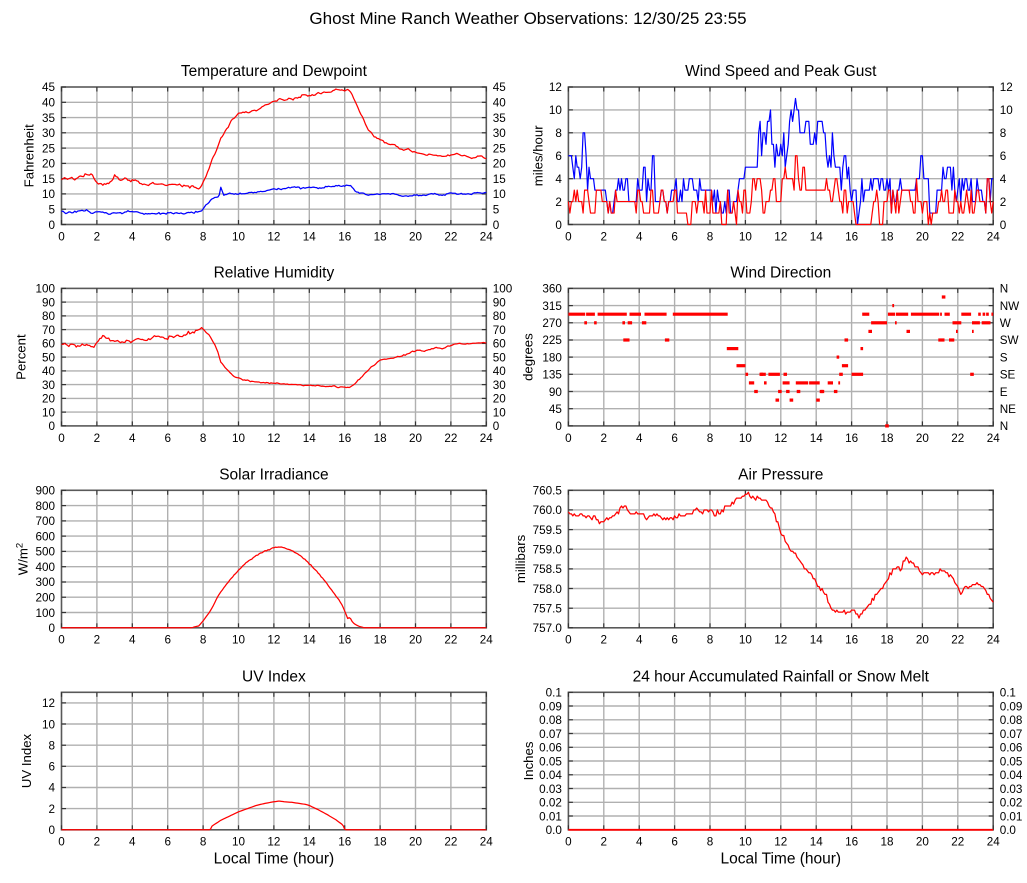 This screenshot has height=883, width=1027. I want to click on svg-text: 757.5, so click(548, 608).